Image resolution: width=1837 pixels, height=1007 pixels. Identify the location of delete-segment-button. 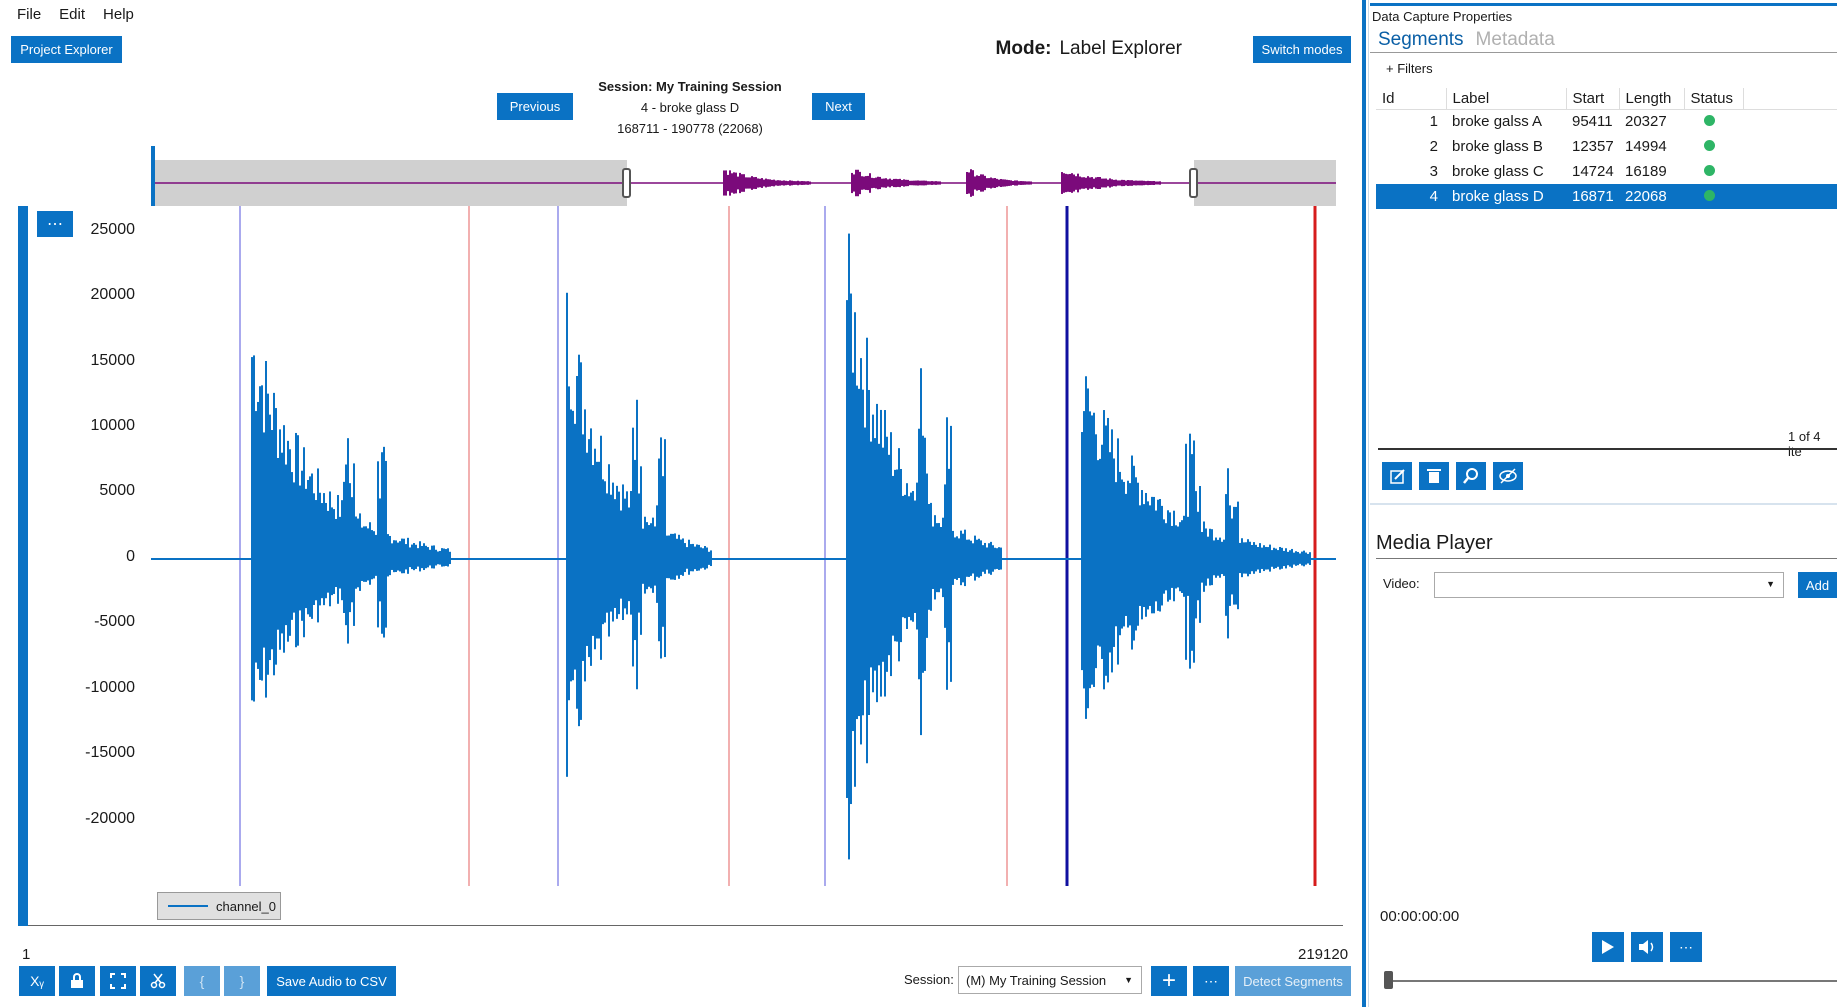
(1434, 476).